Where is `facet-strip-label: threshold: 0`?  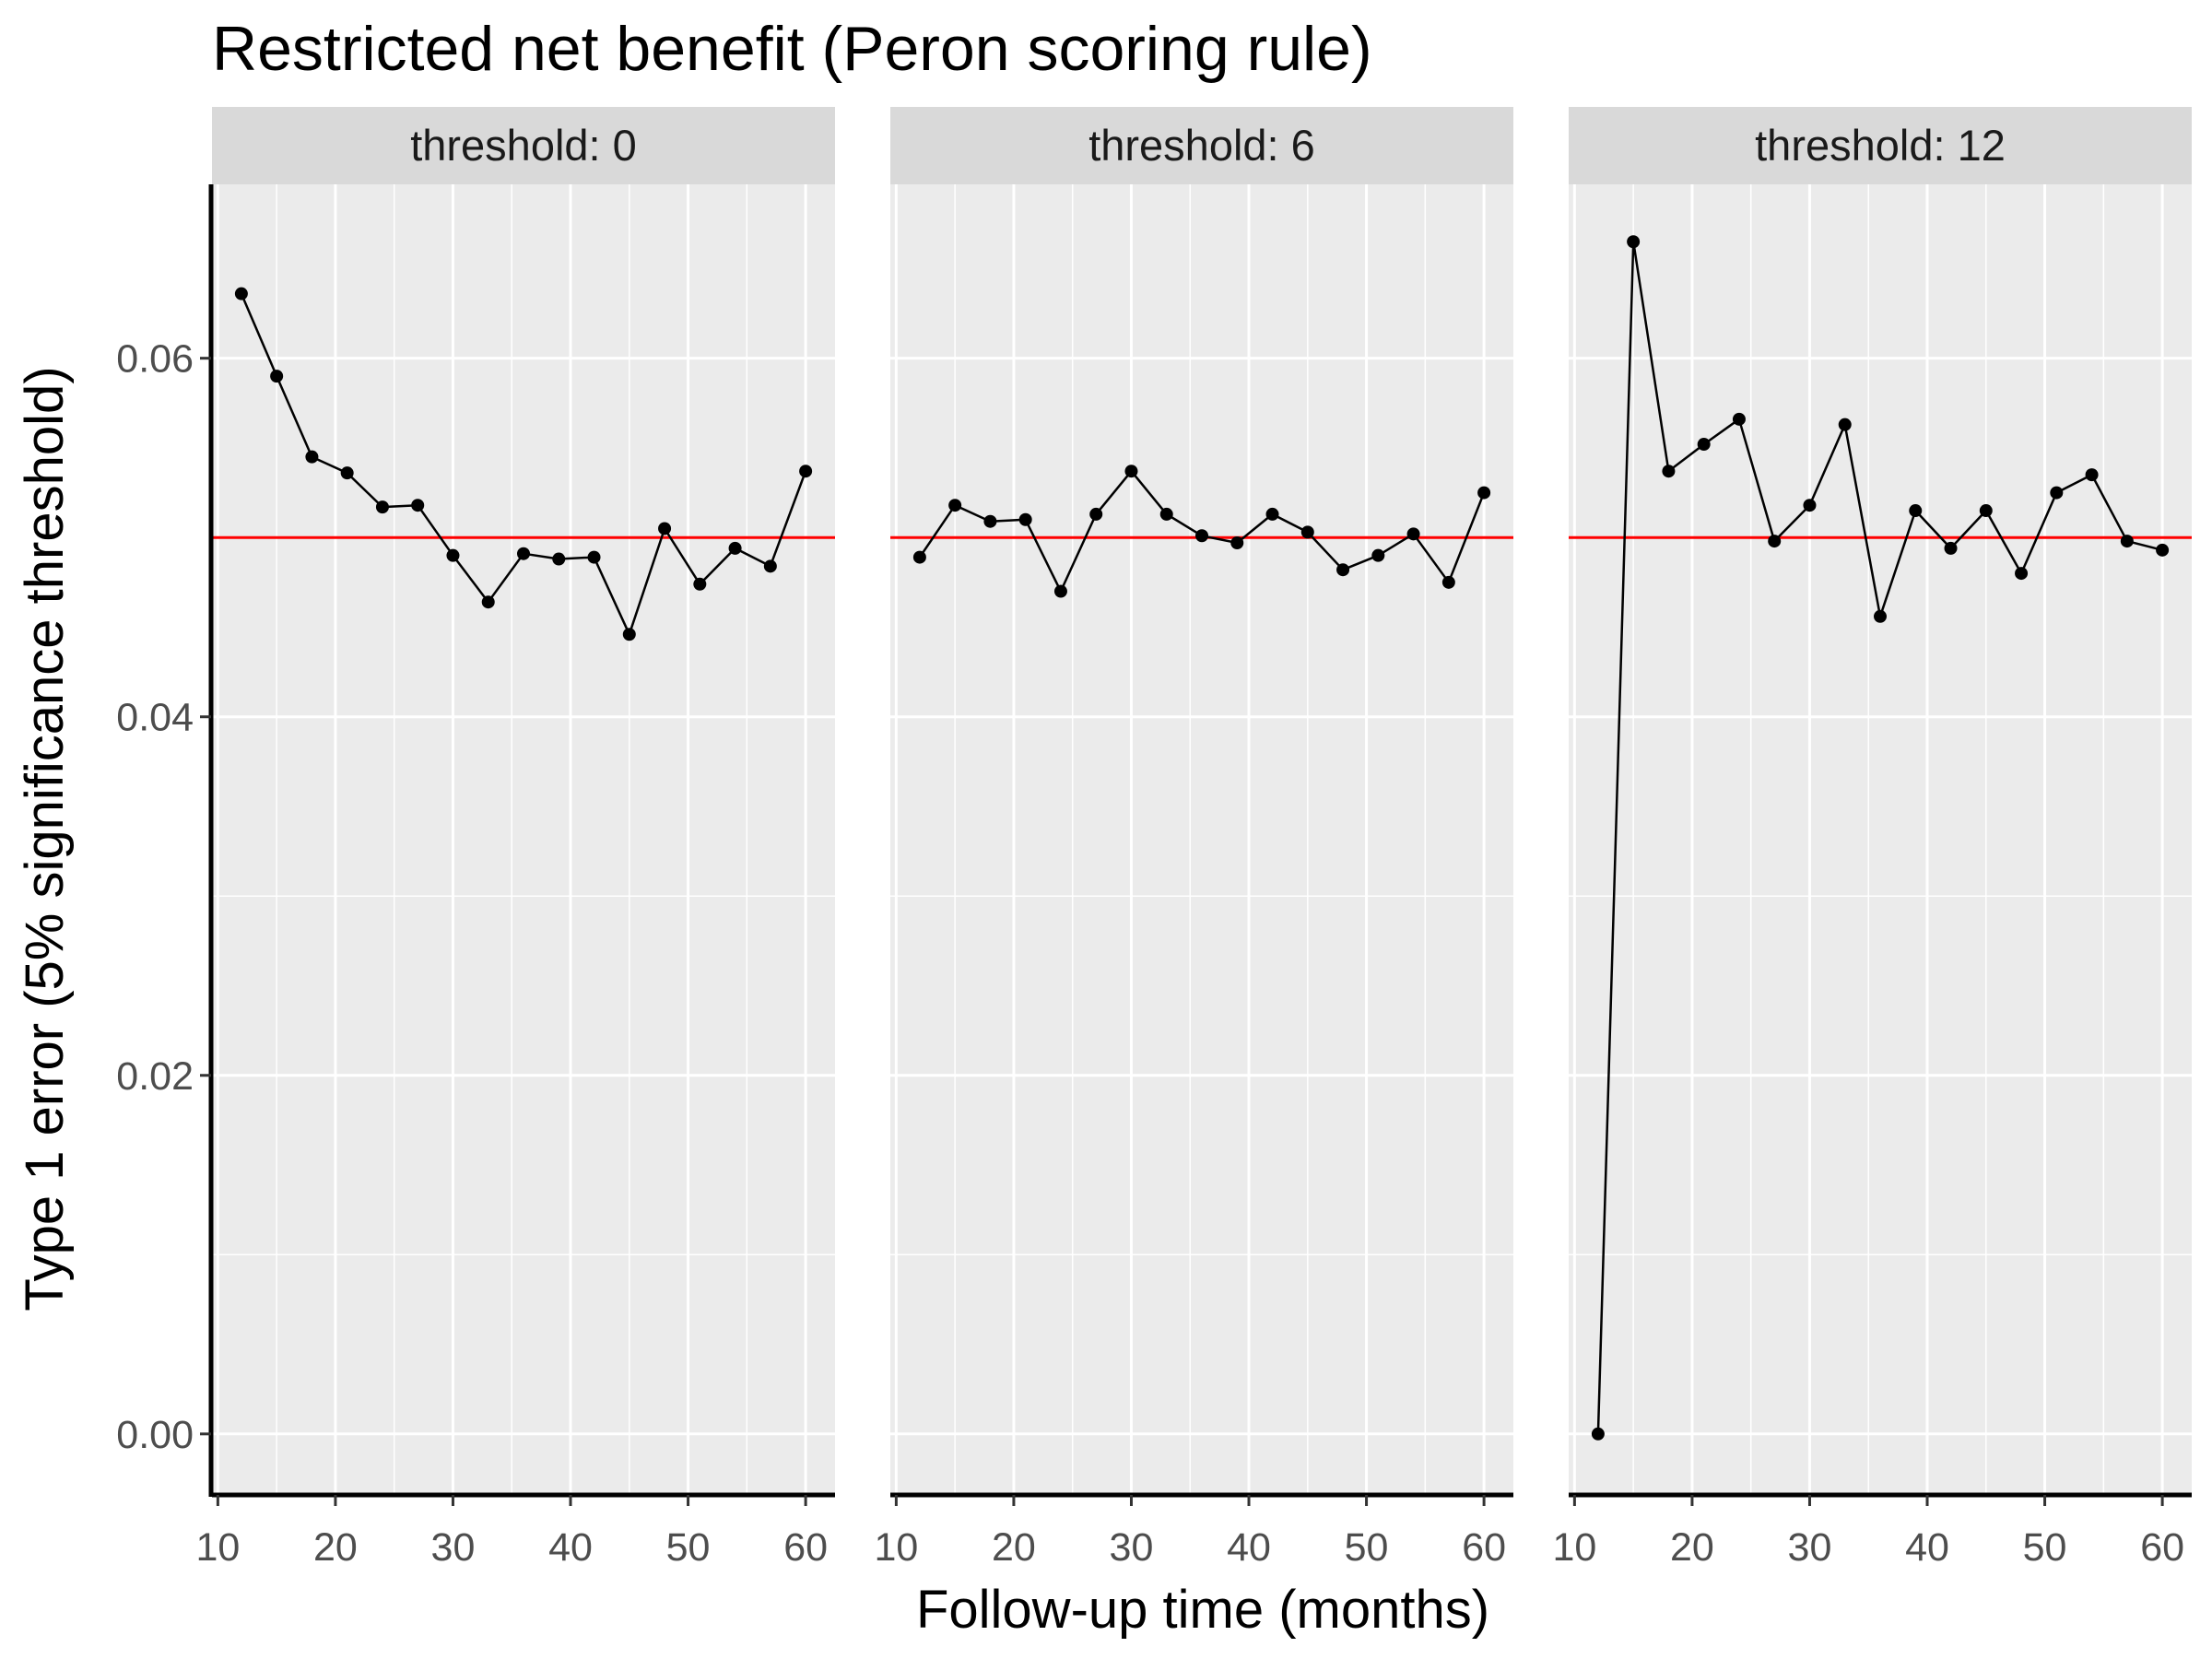 facet-strip-label: threshold: 0 is located at coordinates (523, 145).